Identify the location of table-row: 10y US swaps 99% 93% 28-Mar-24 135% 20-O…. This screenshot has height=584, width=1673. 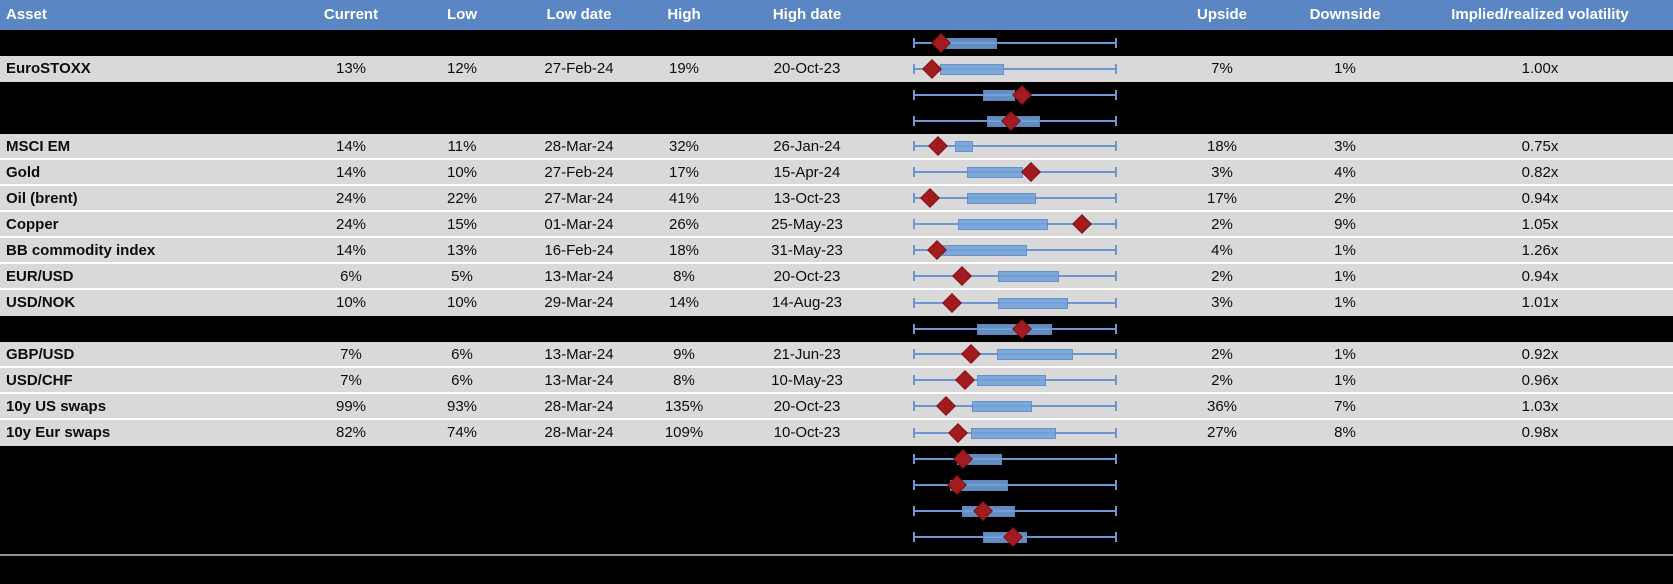
(836, 407).